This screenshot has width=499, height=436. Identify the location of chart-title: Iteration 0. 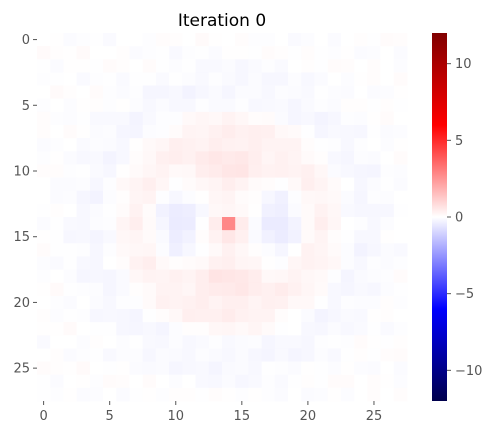
(222, 21).